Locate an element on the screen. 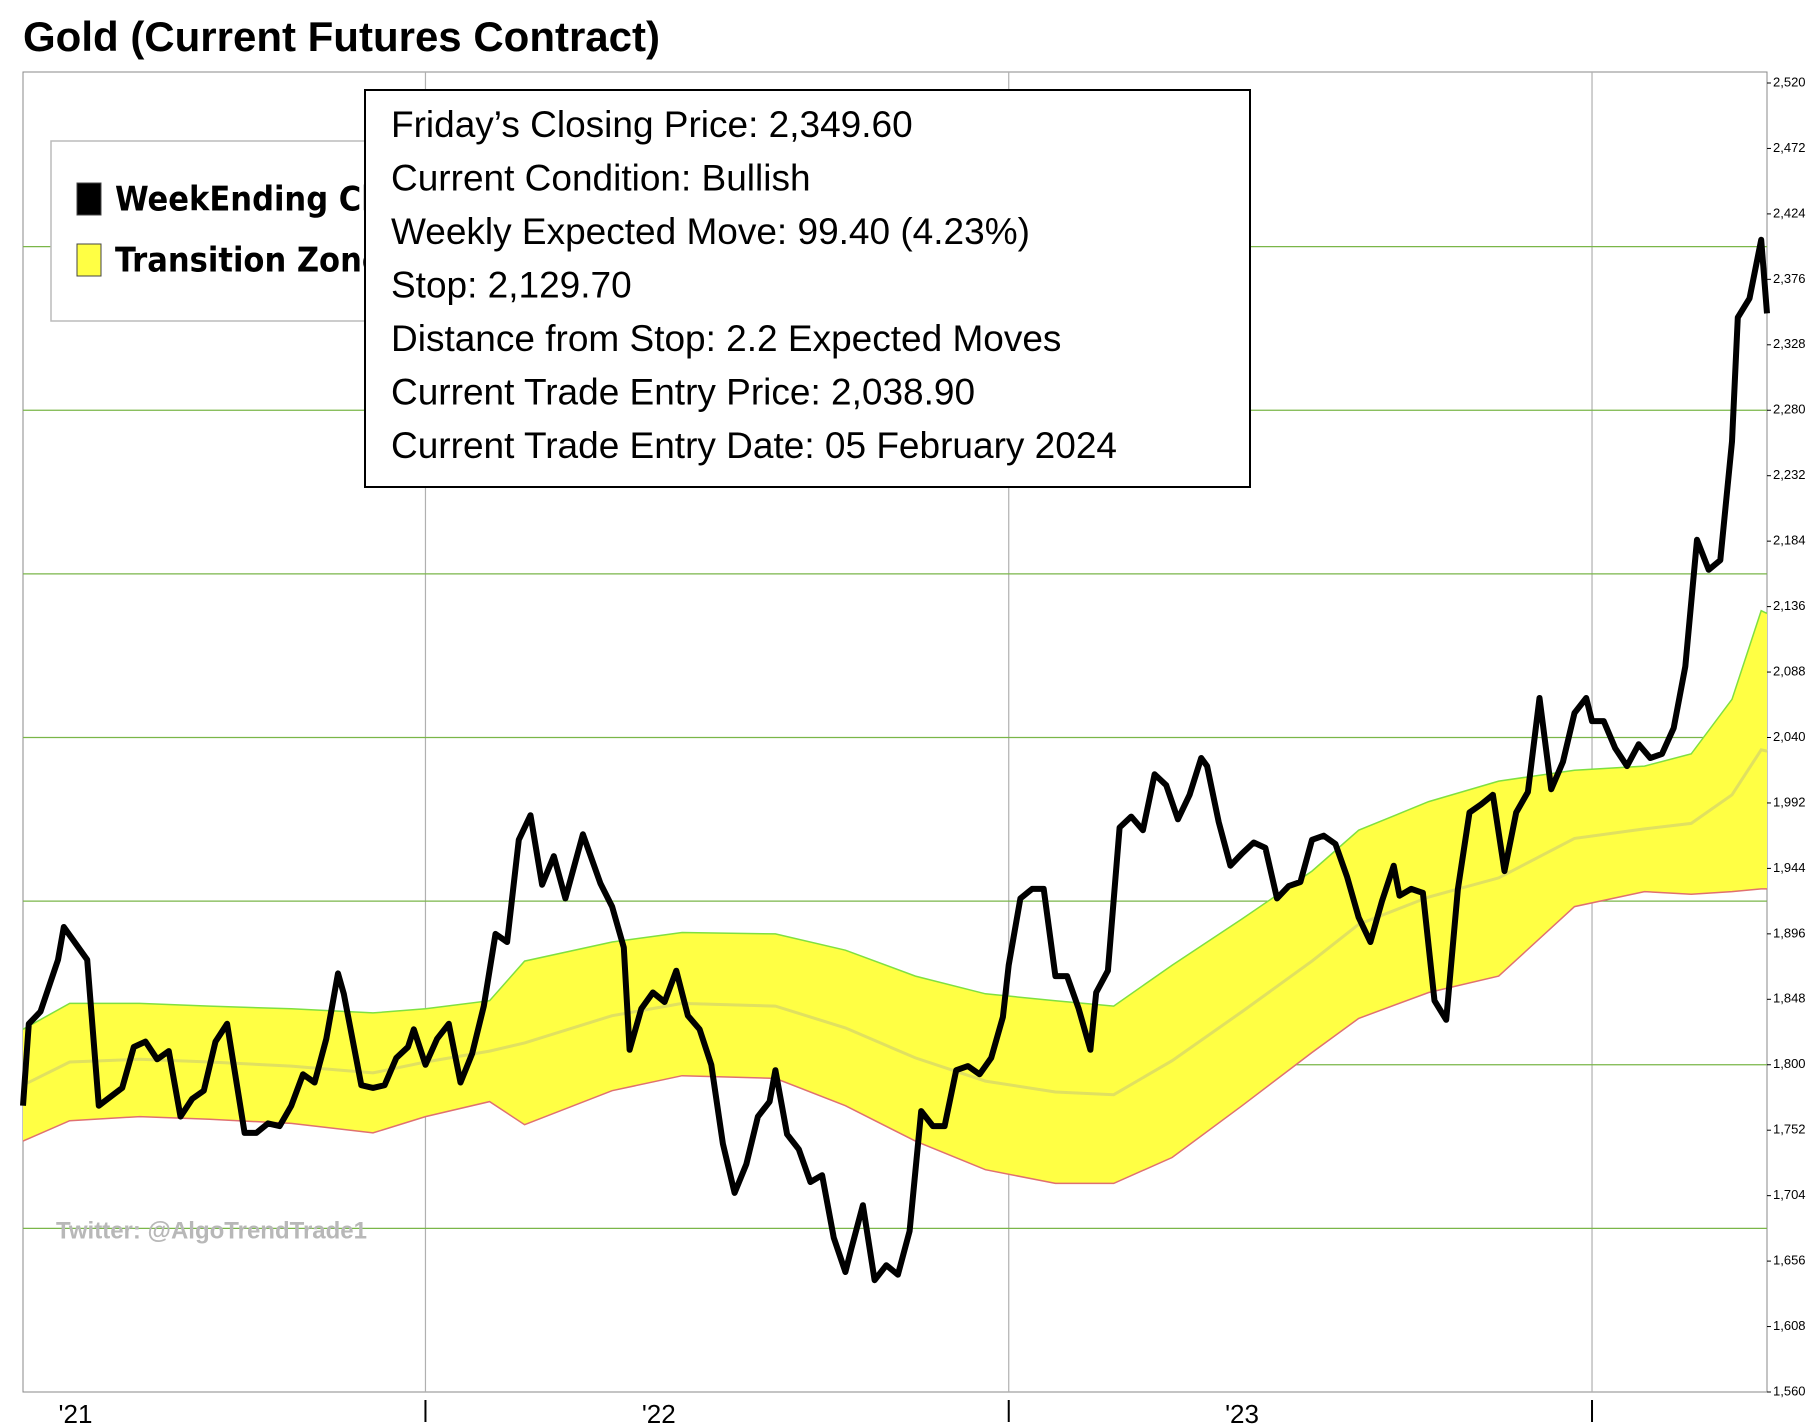  y-tick-label: 1,560 is located at coordinates (1789, 1390).